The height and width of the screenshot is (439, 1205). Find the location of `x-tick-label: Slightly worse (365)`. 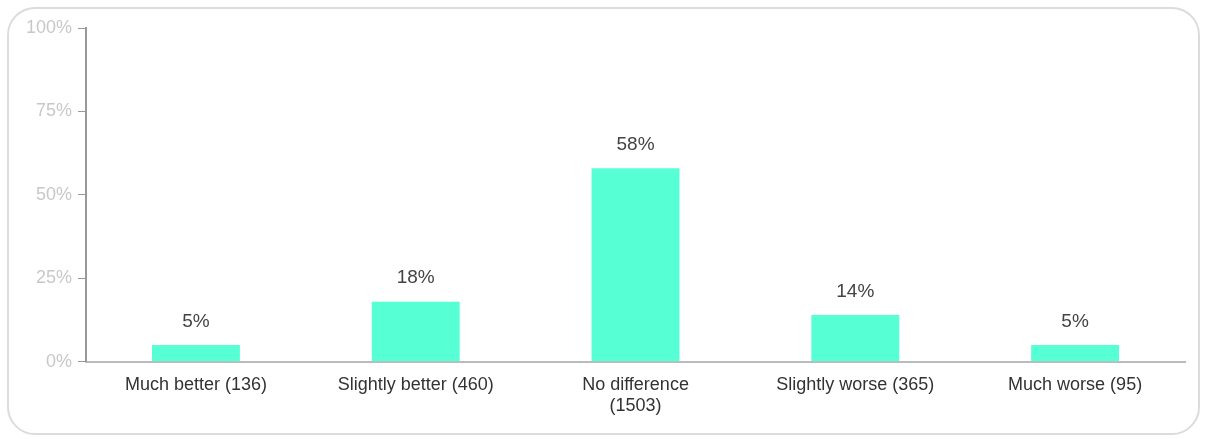

x-tick-label: Slightly worse (365) is located at coordinates (855, 383).